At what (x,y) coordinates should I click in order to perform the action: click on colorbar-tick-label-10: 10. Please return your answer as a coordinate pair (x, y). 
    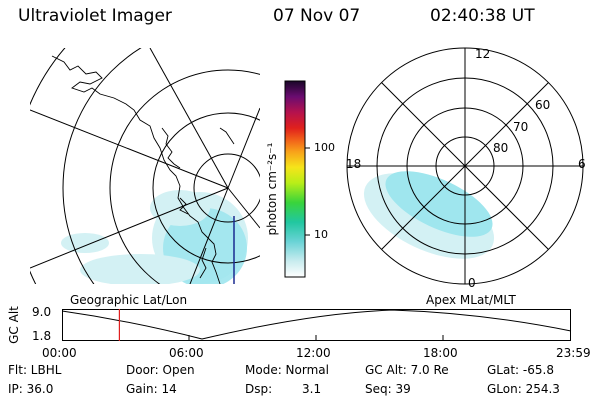
    Looking at the image, I should click on (321, 234).